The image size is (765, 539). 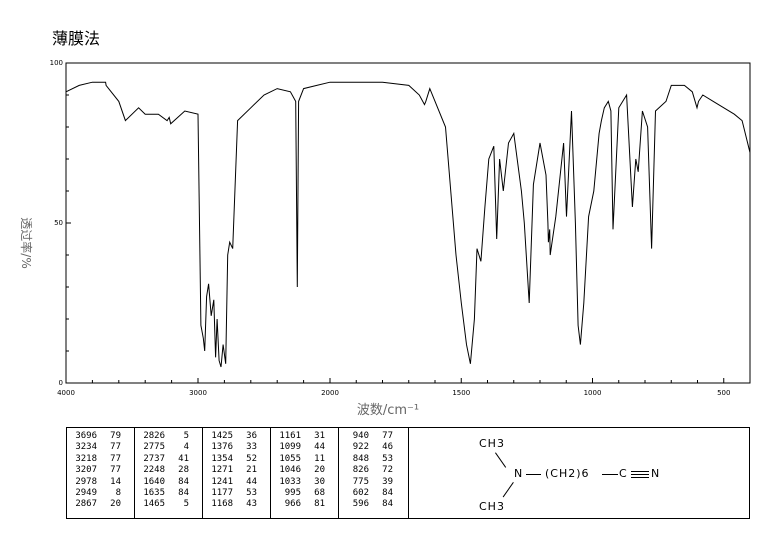 I want to click on x-tick-label: 500, so click(x=723, y=393).